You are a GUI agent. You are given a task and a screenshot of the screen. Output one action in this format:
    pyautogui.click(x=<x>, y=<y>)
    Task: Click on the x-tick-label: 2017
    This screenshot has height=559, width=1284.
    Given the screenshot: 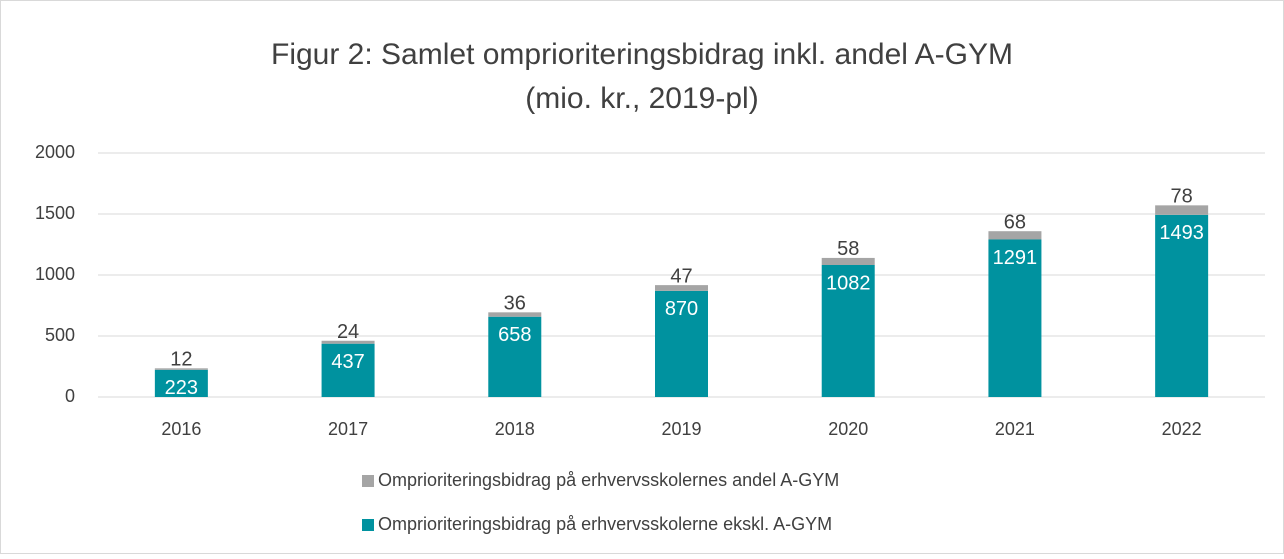 What is the action you would take?
    pyautogui.click(x=348, y=429)
    